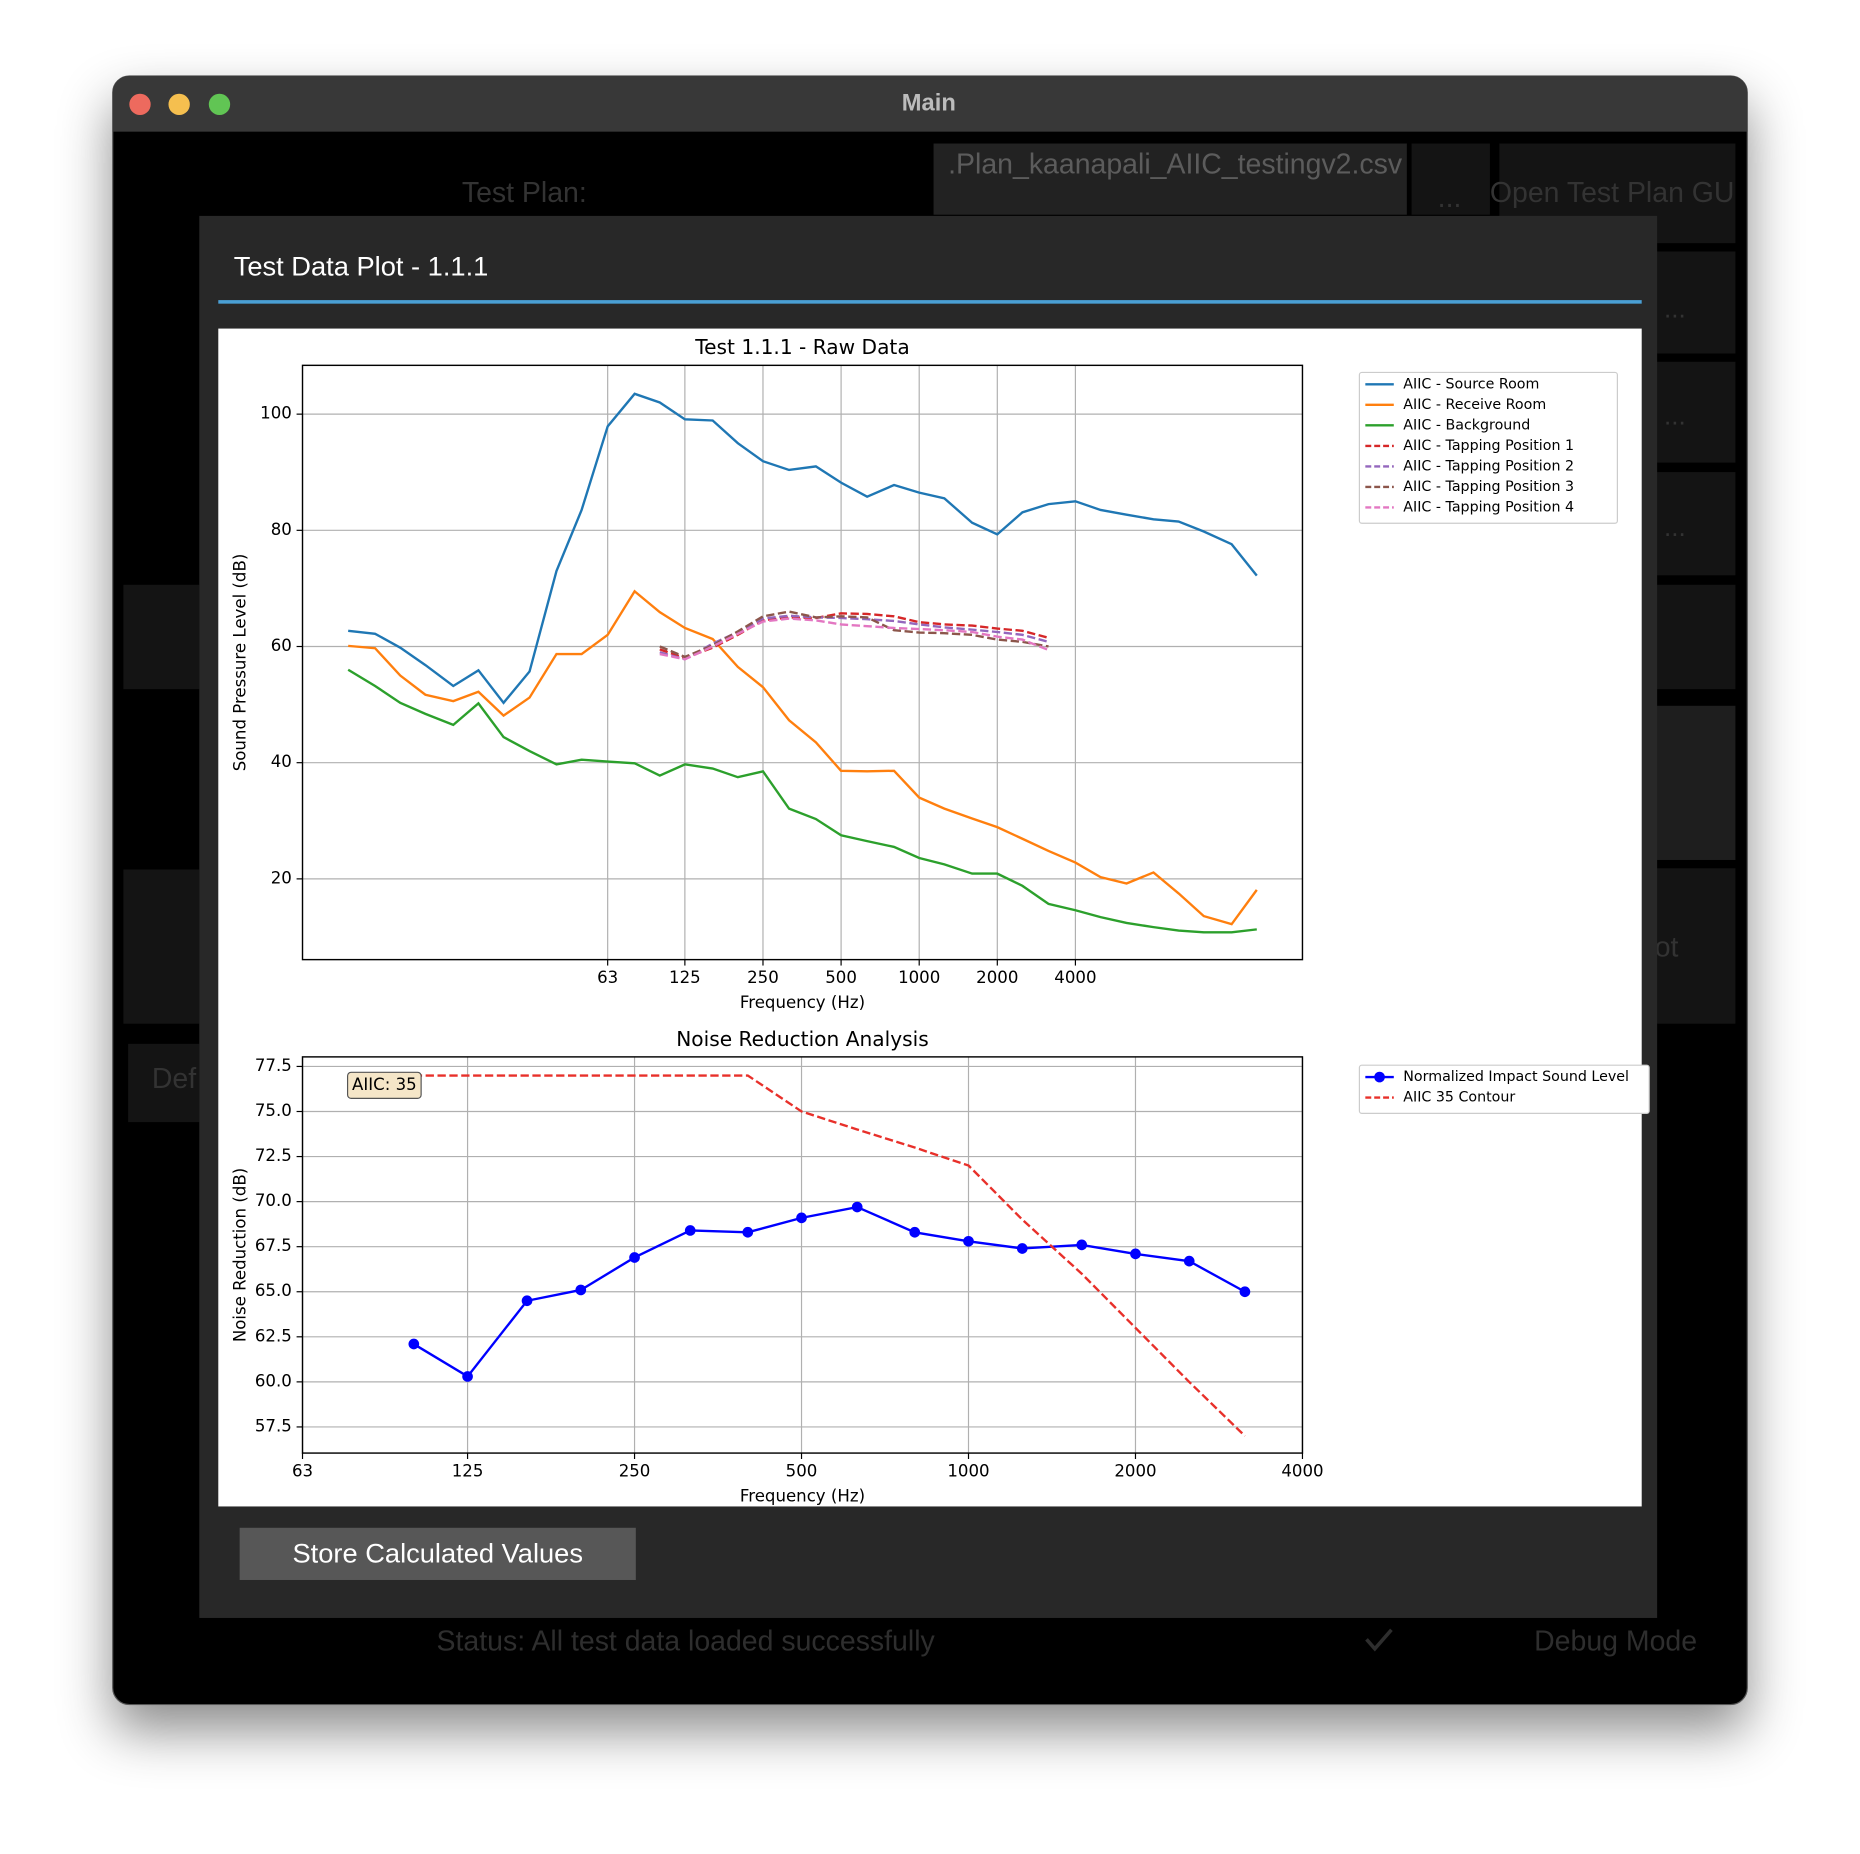 The width and height of the screenshot is (1860, 1854). Describe the element at coordinates (801, 347) in the screenshot. I see `chart-title: Test 1.1.1 - Raw Data` at that location.